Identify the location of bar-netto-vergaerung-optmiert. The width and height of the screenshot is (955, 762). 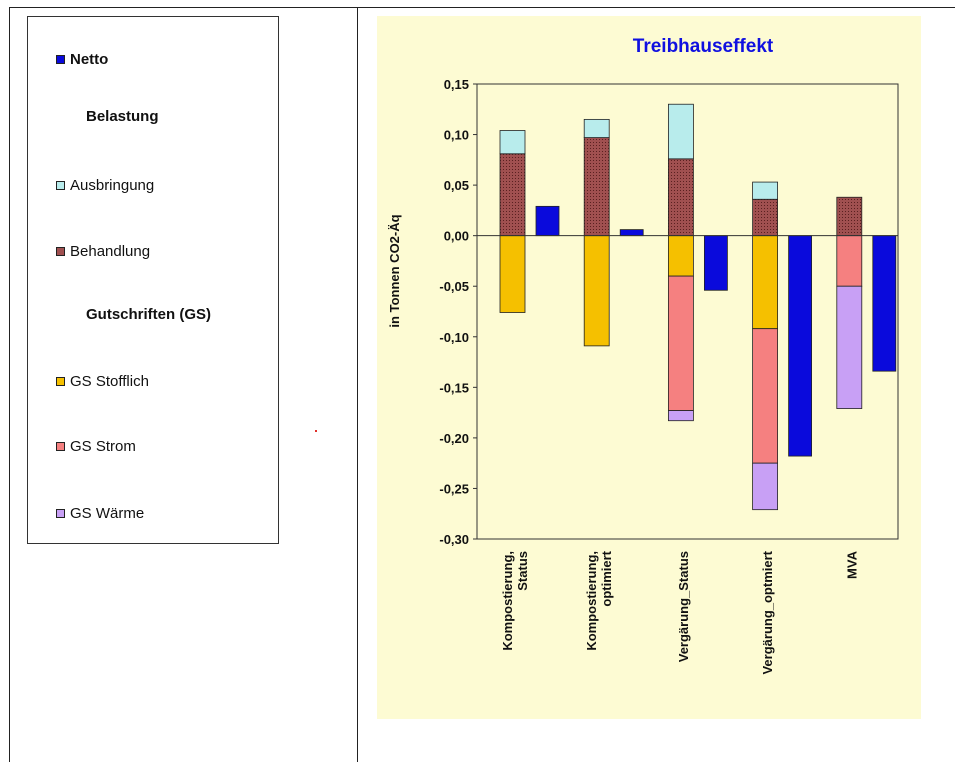
(800, 346).